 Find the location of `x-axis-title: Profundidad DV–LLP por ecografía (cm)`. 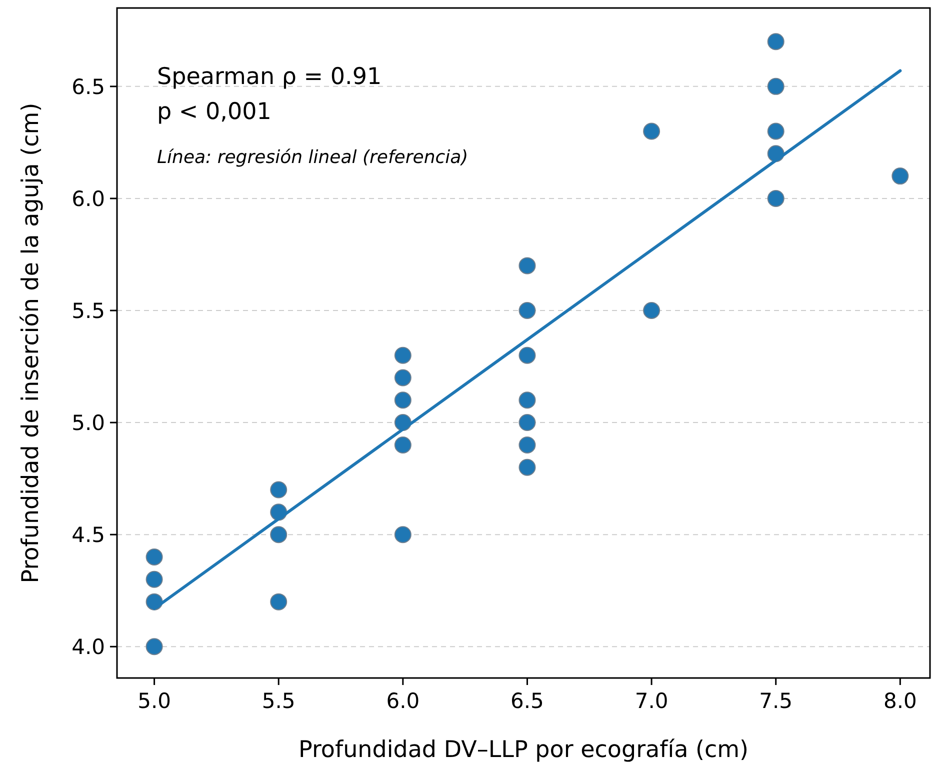

x-axis-title: Profundidad DV–LLP por ecografía (cm) is located at coordinates (523, 750).